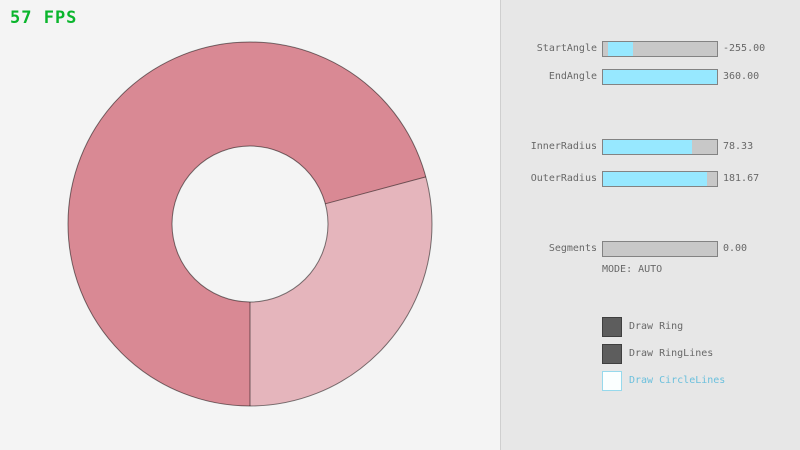  I want to click on innerradius-row: InnerRadius 78.33, so click(650, 147).